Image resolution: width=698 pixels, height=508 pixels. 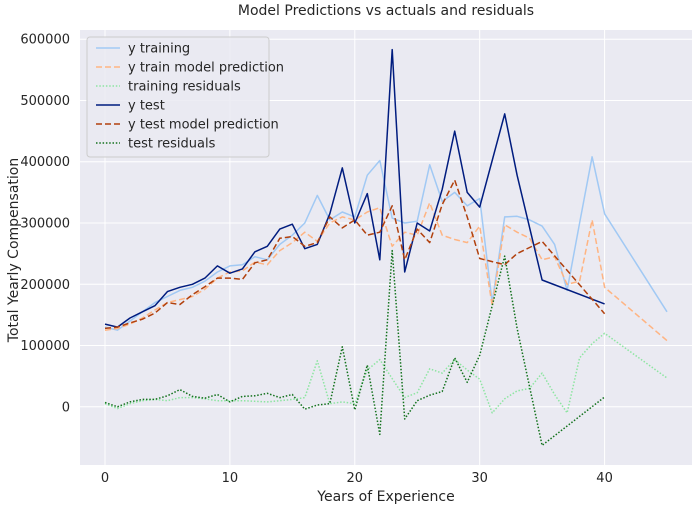 What do you see at coordinates (604, 478) in the screenshot?
I see `x-tick-label: 40` at bounding box center [604, 478].